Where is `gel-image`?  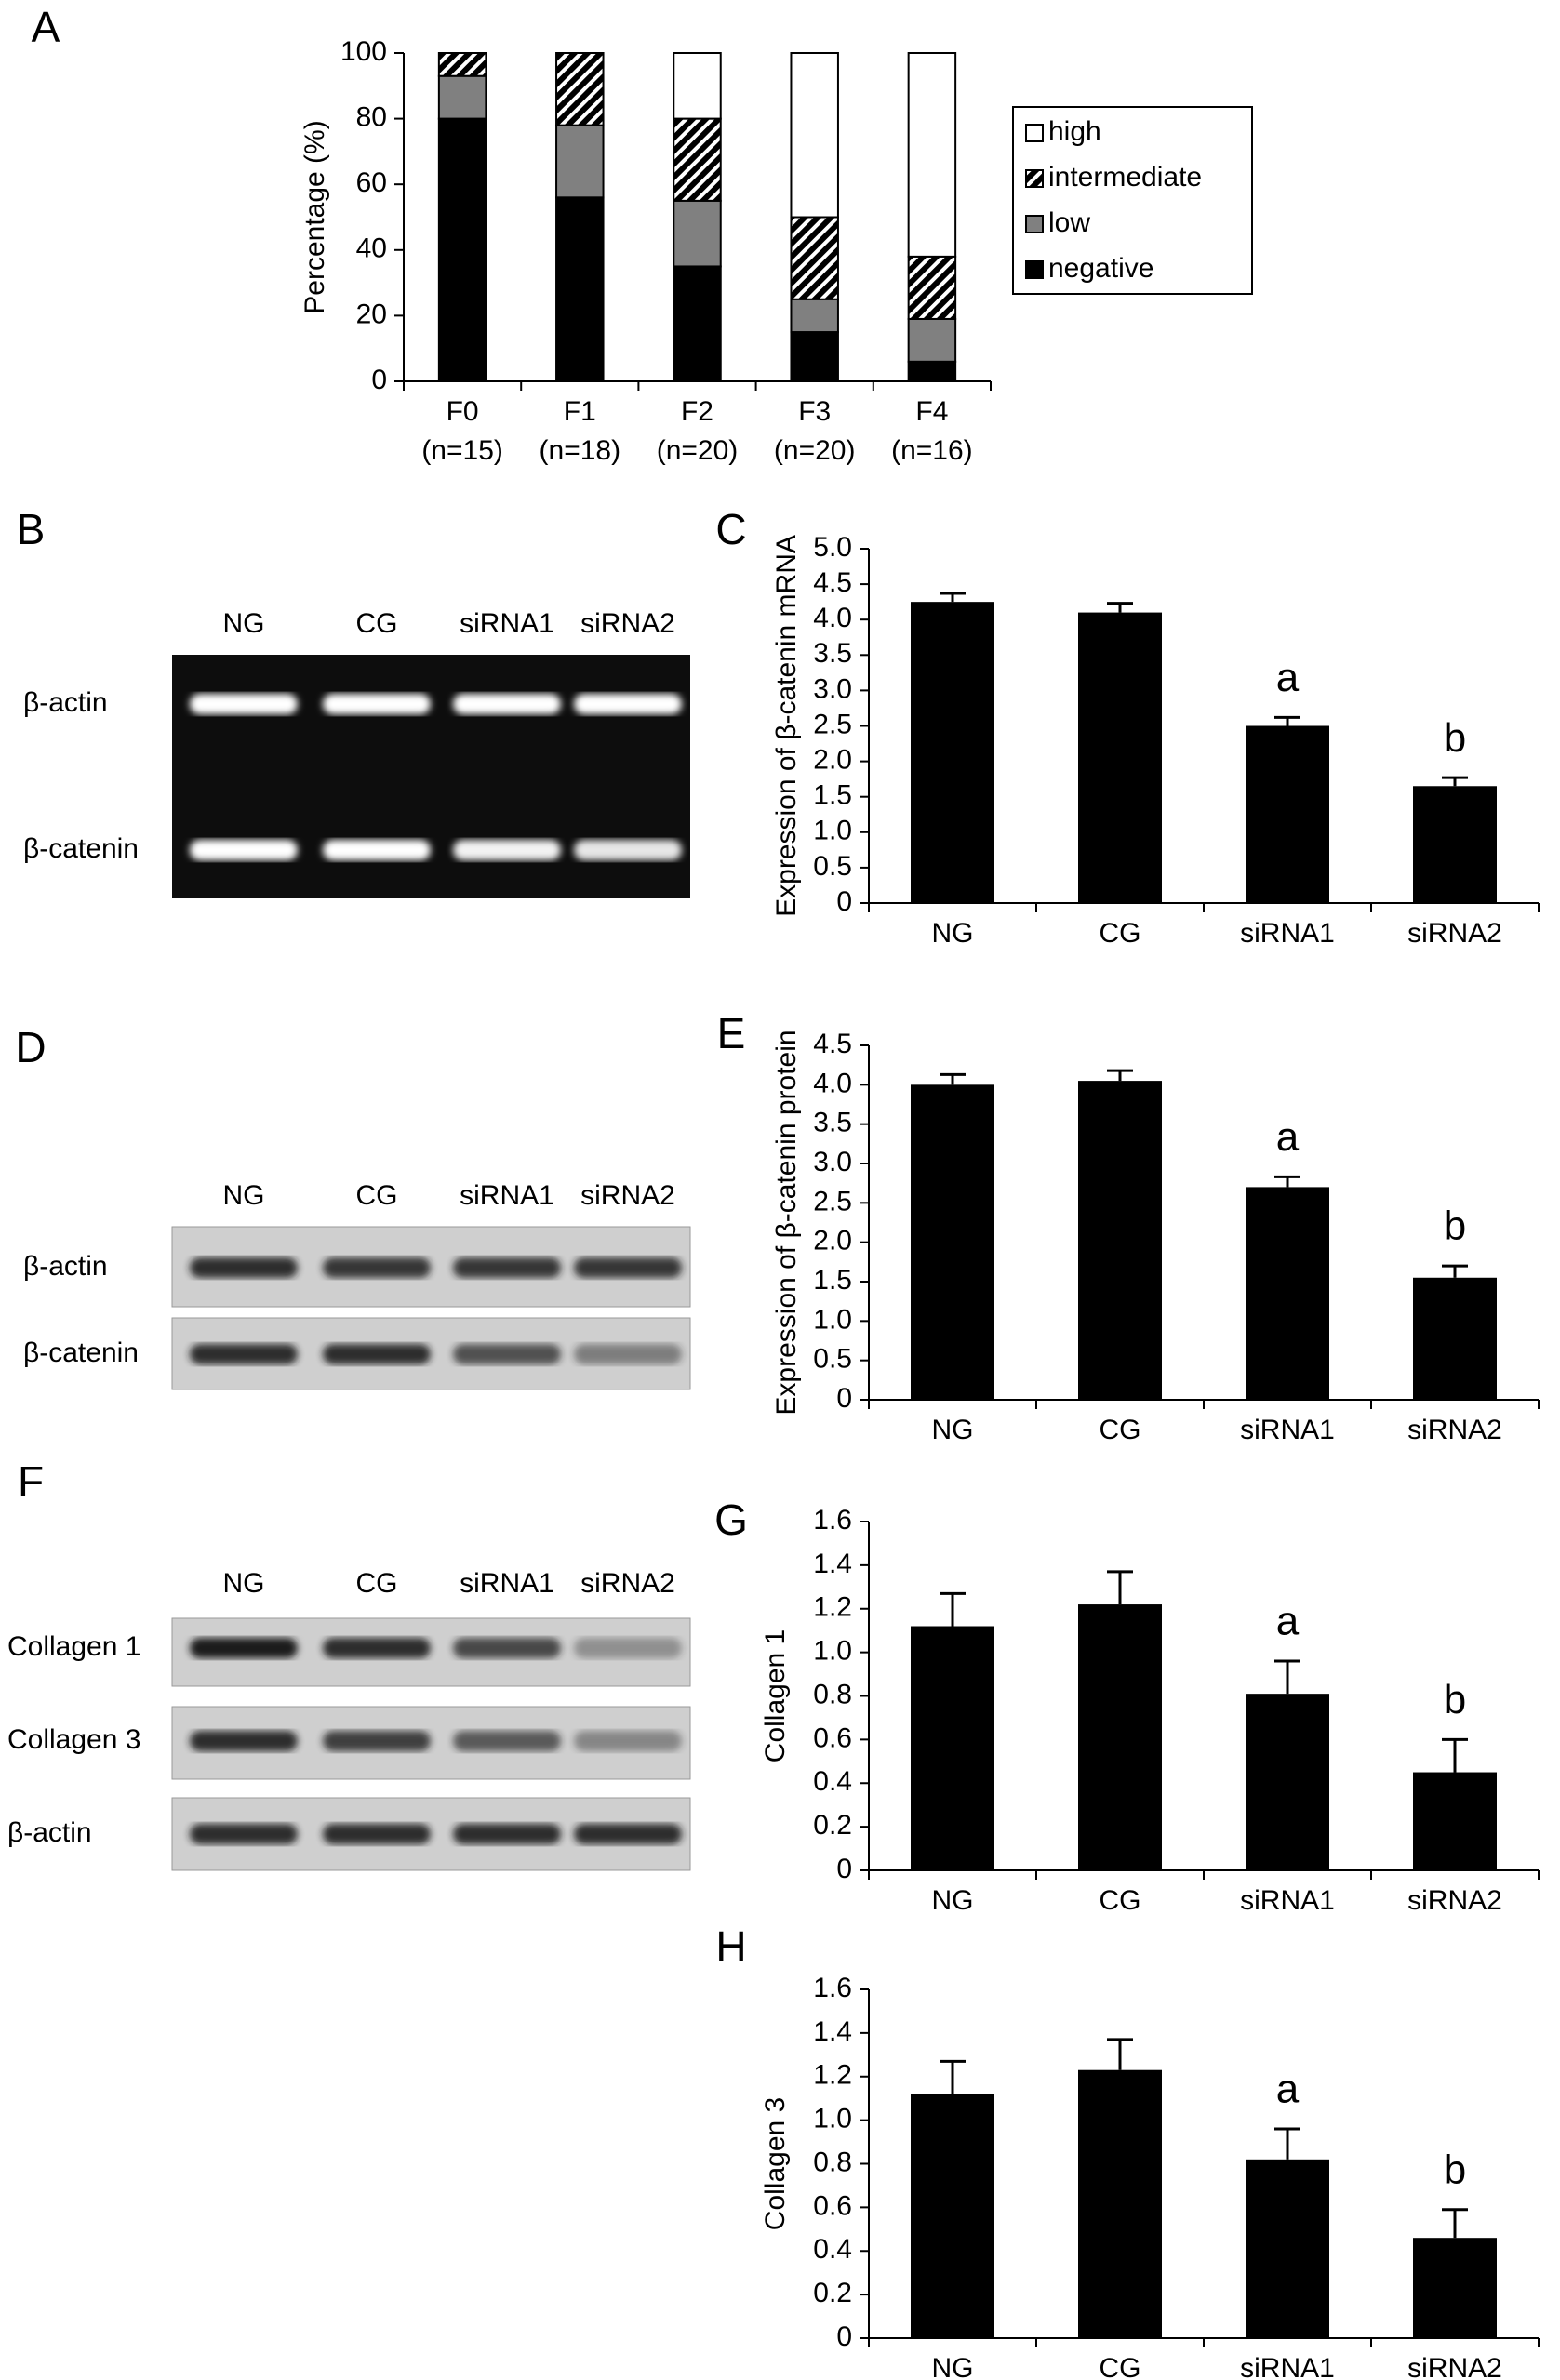
gel-image is located at coordinates (431, 776).